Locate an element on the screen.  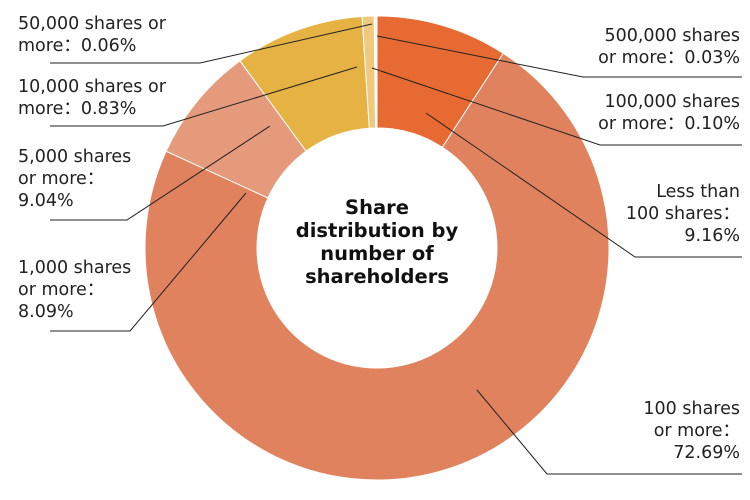
label-line: 500,000 shares is located at coordinates (672, 36).